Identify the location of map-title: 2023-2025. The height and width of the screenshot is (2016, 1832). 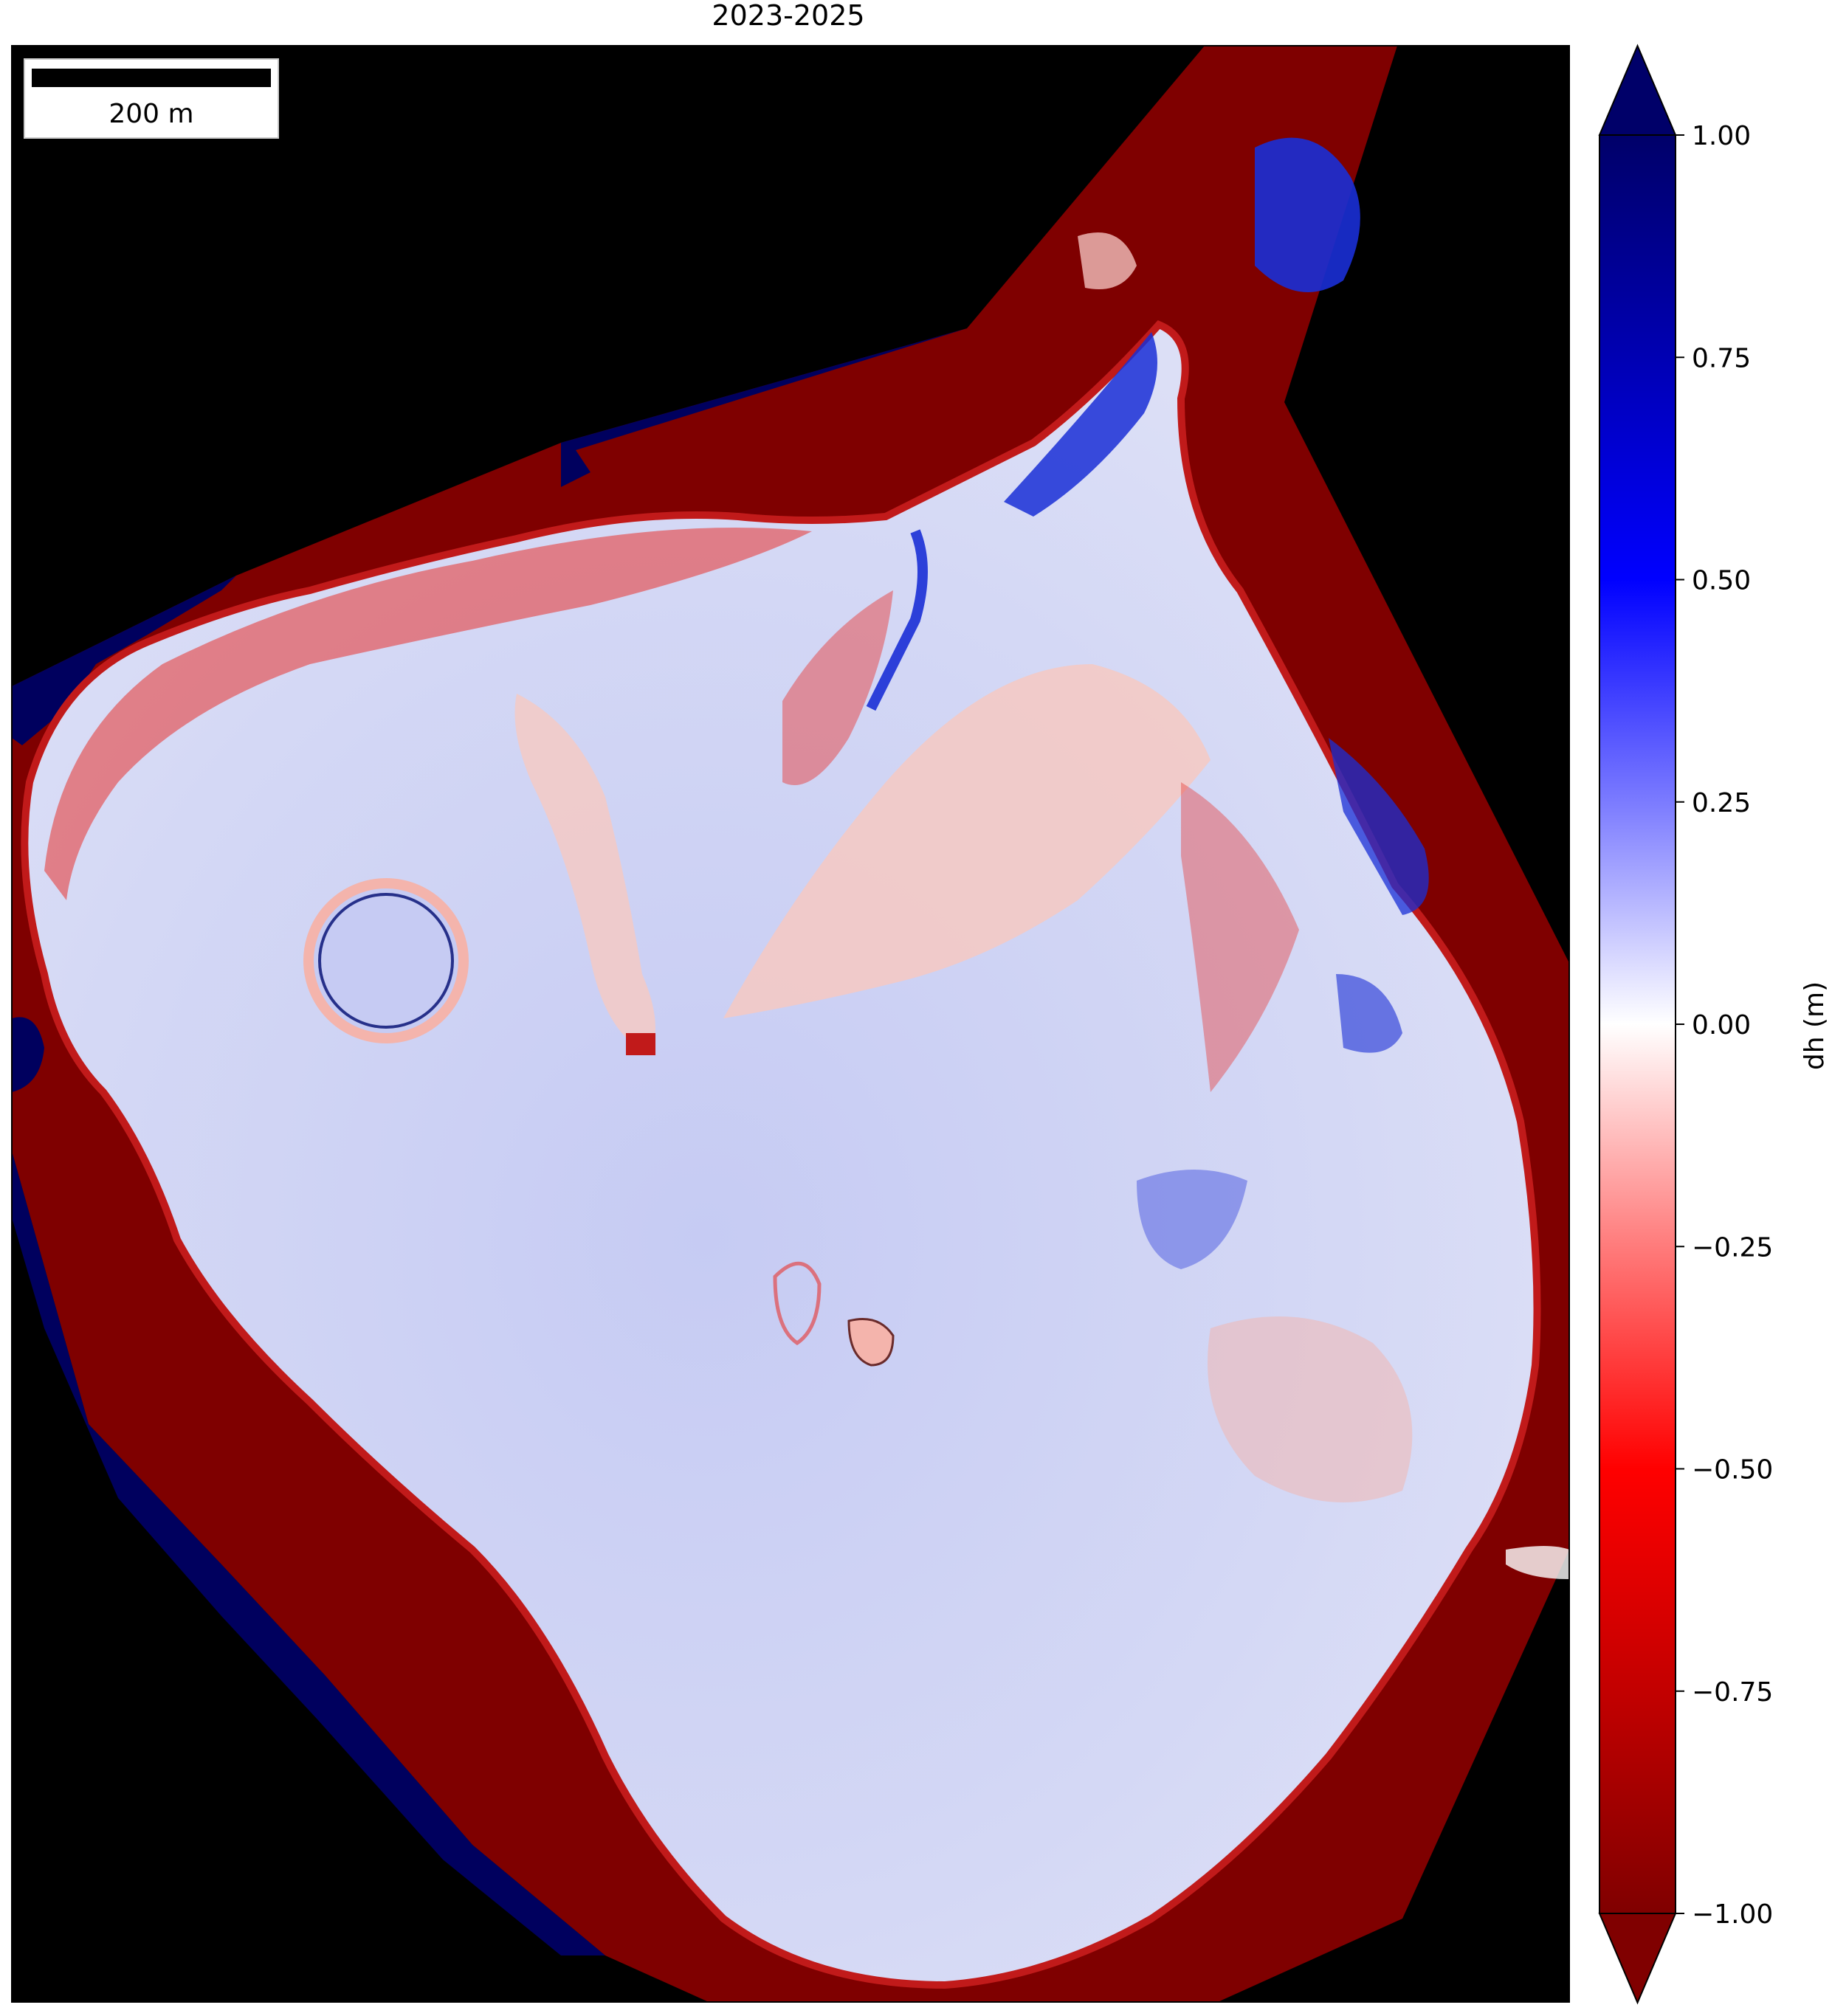
(788, 16).